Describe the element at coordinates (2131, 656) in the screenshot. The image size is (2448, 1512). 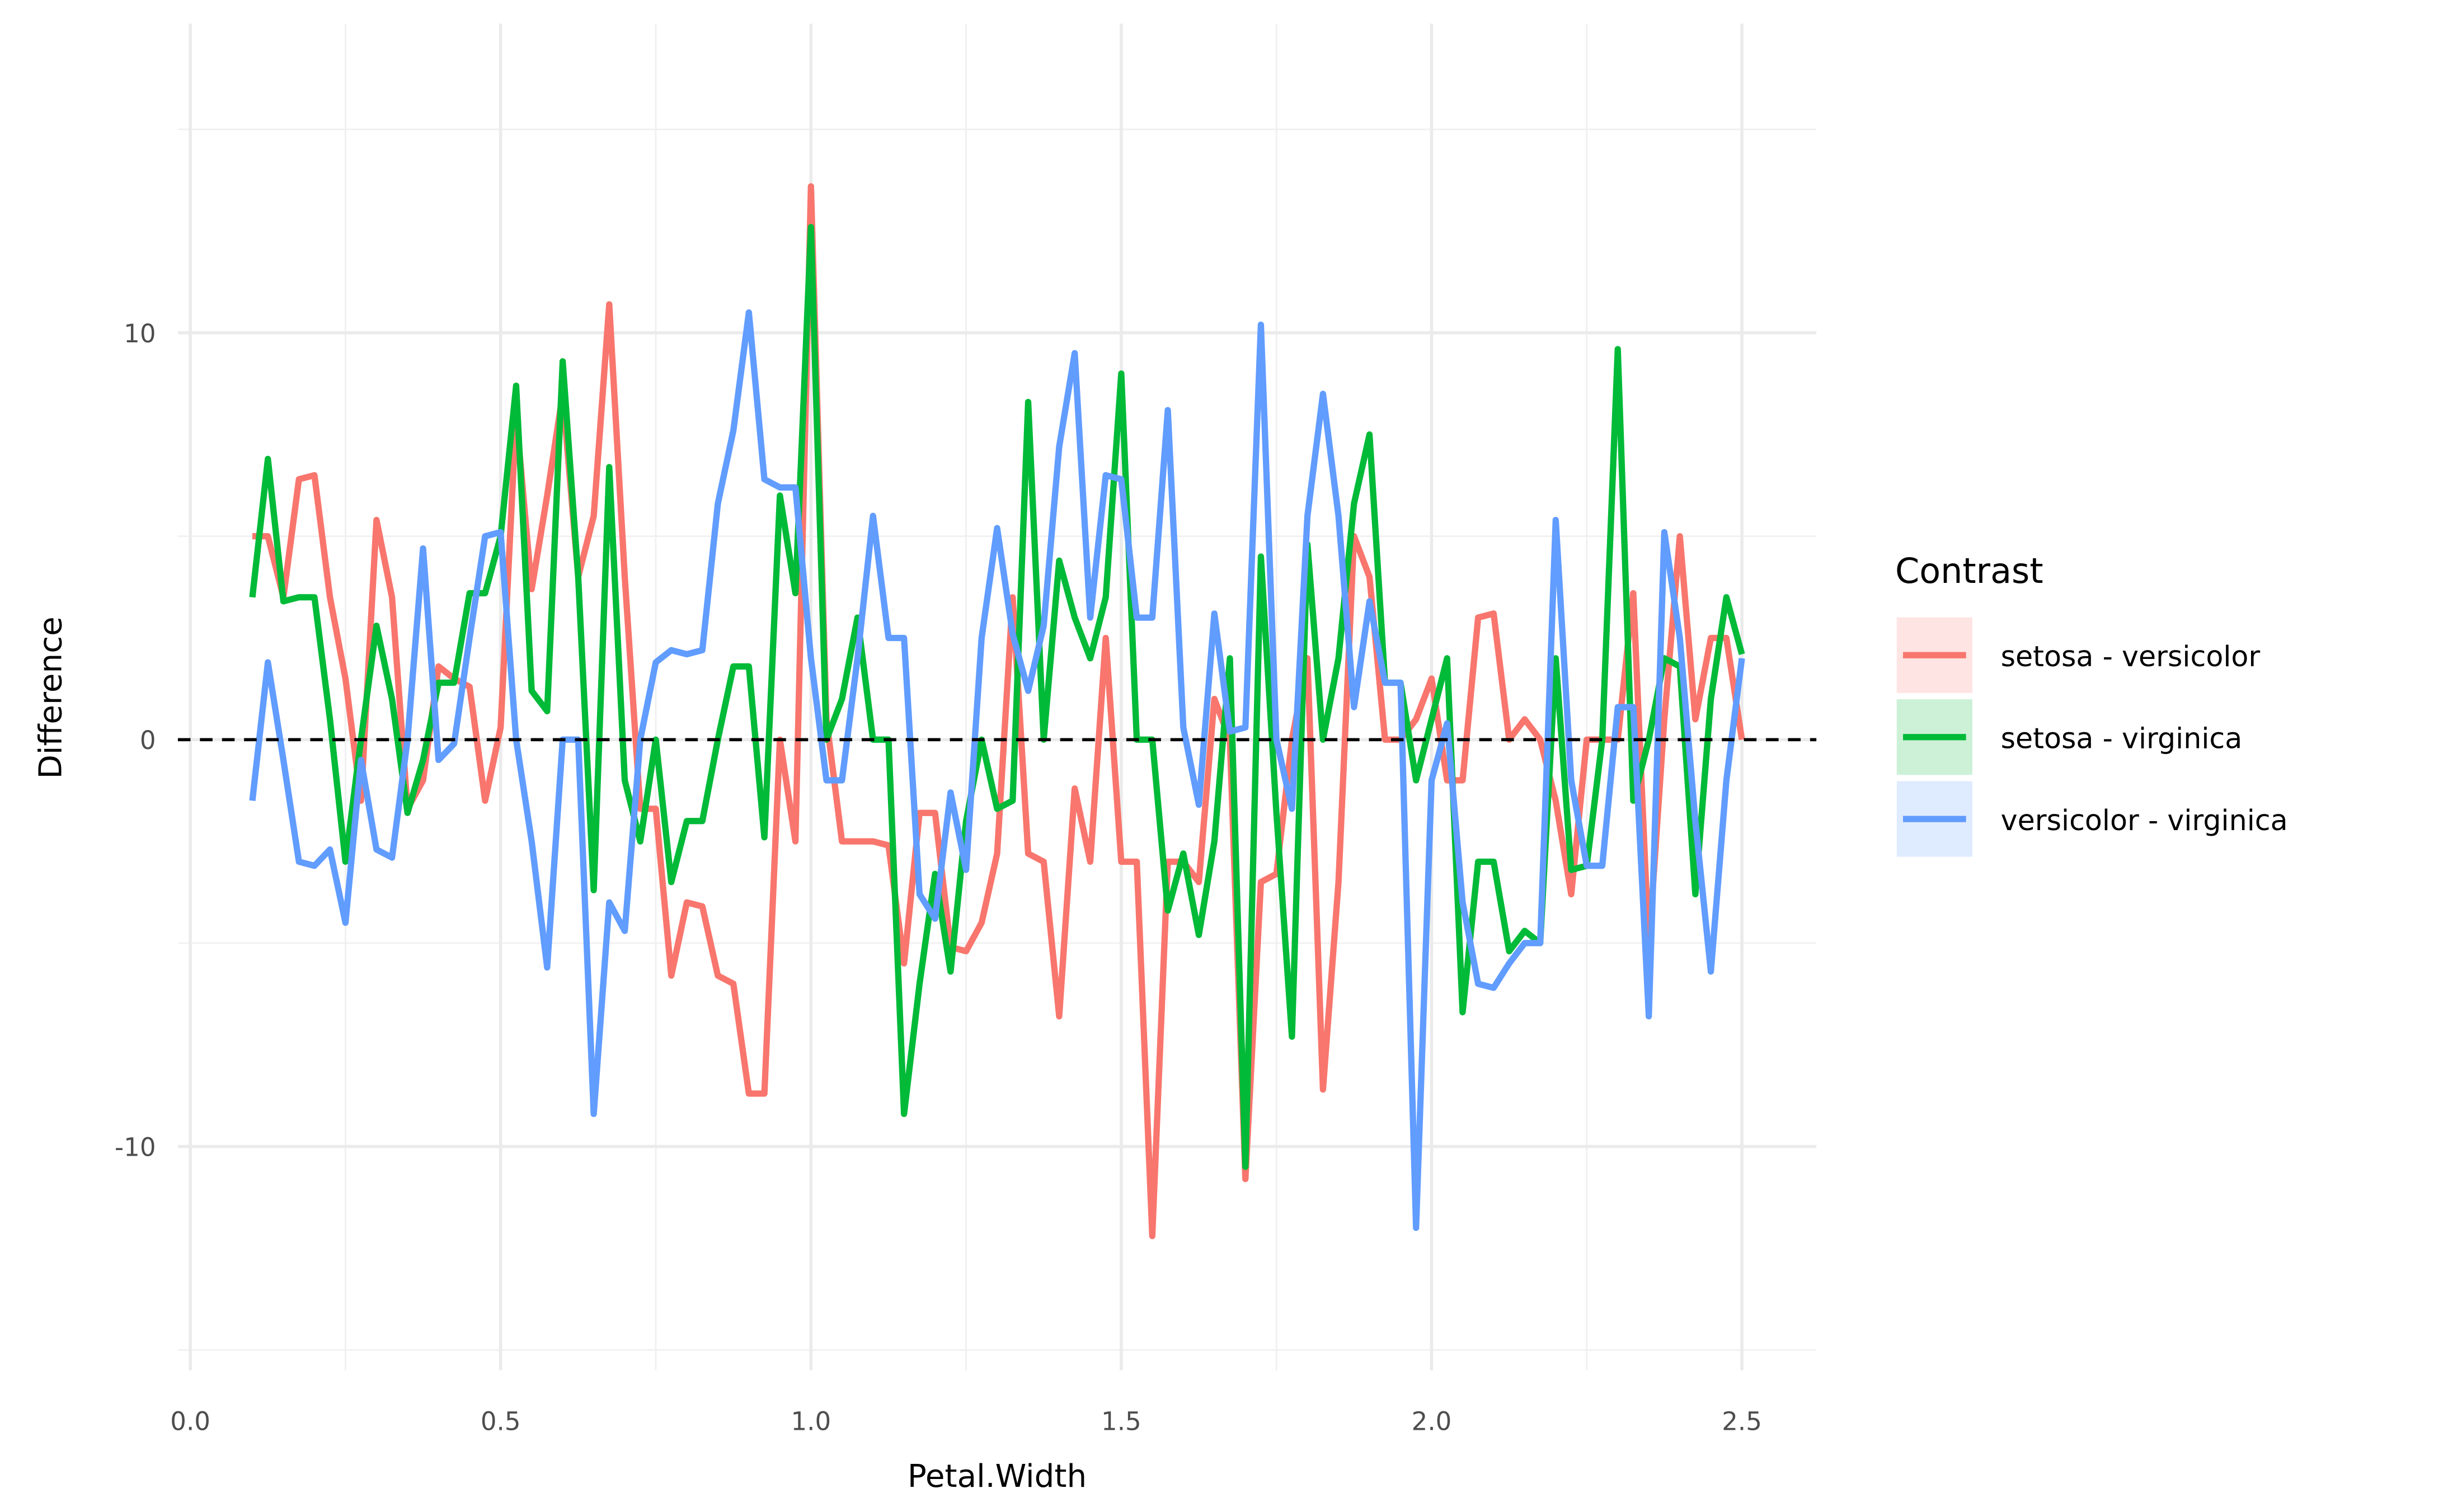
I see `legend-label: setosa - versicolor` at that location.